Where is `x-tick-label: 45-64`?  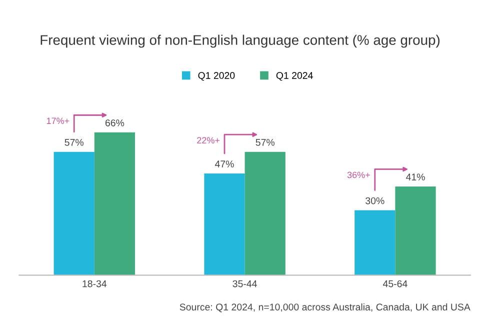
x-tick-label: 45-64 is located at coordinates (395, 284).